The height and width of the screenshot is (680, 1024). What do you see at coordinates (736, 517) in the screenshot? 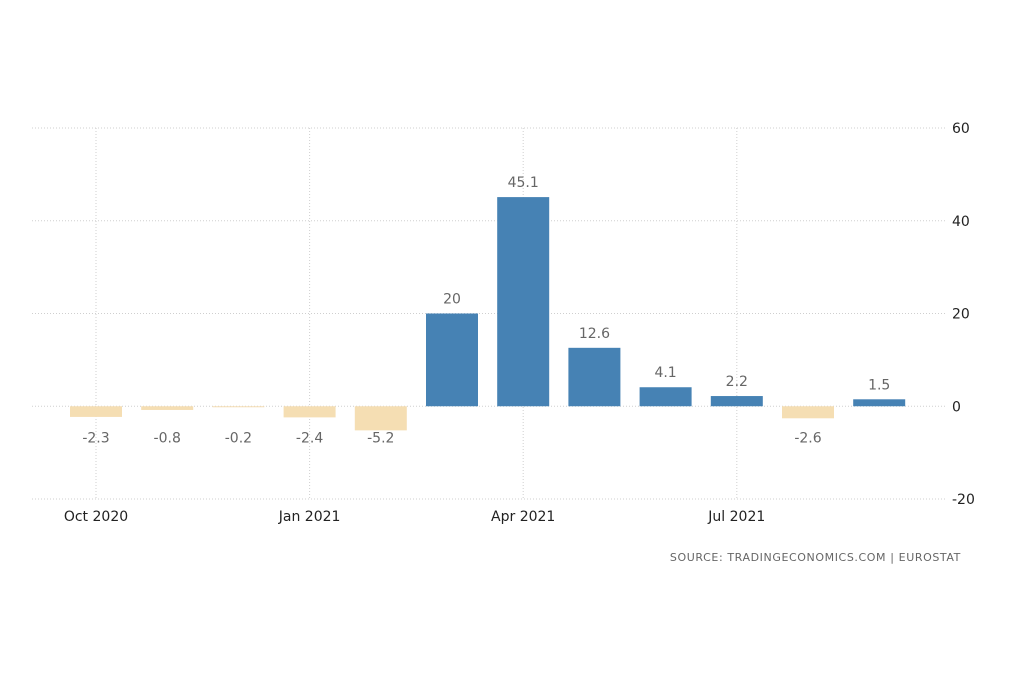
I see `x-tick-label: Jul 2021` at bounding box center [736, 517].